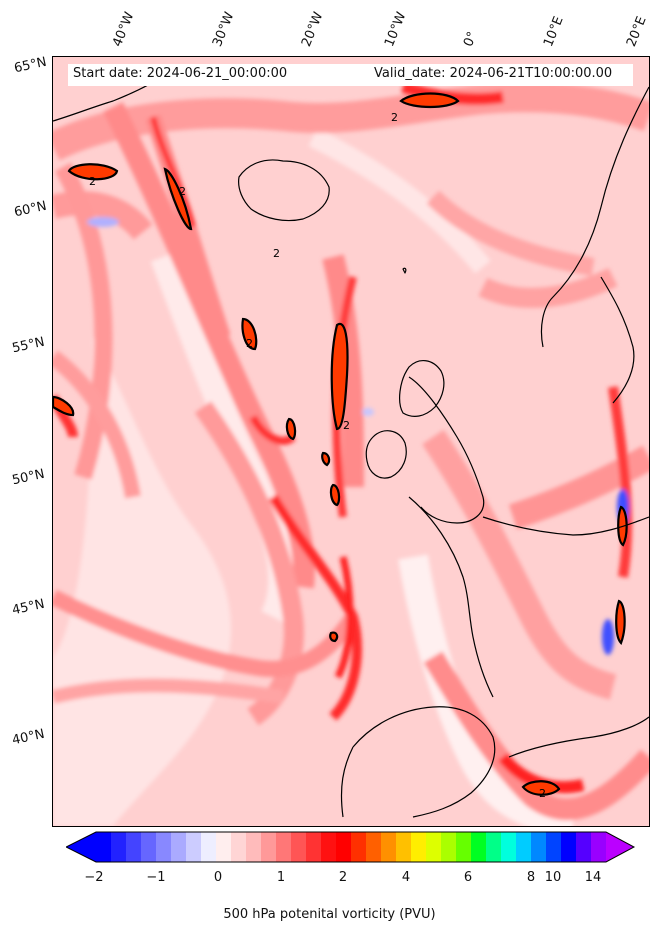 The width and height of the screenshot is (659, 936). What do you see at coordinates (531, 877) in the screenshot?
I see `colorbar-tick: 8` at bounding box center [531, 877].